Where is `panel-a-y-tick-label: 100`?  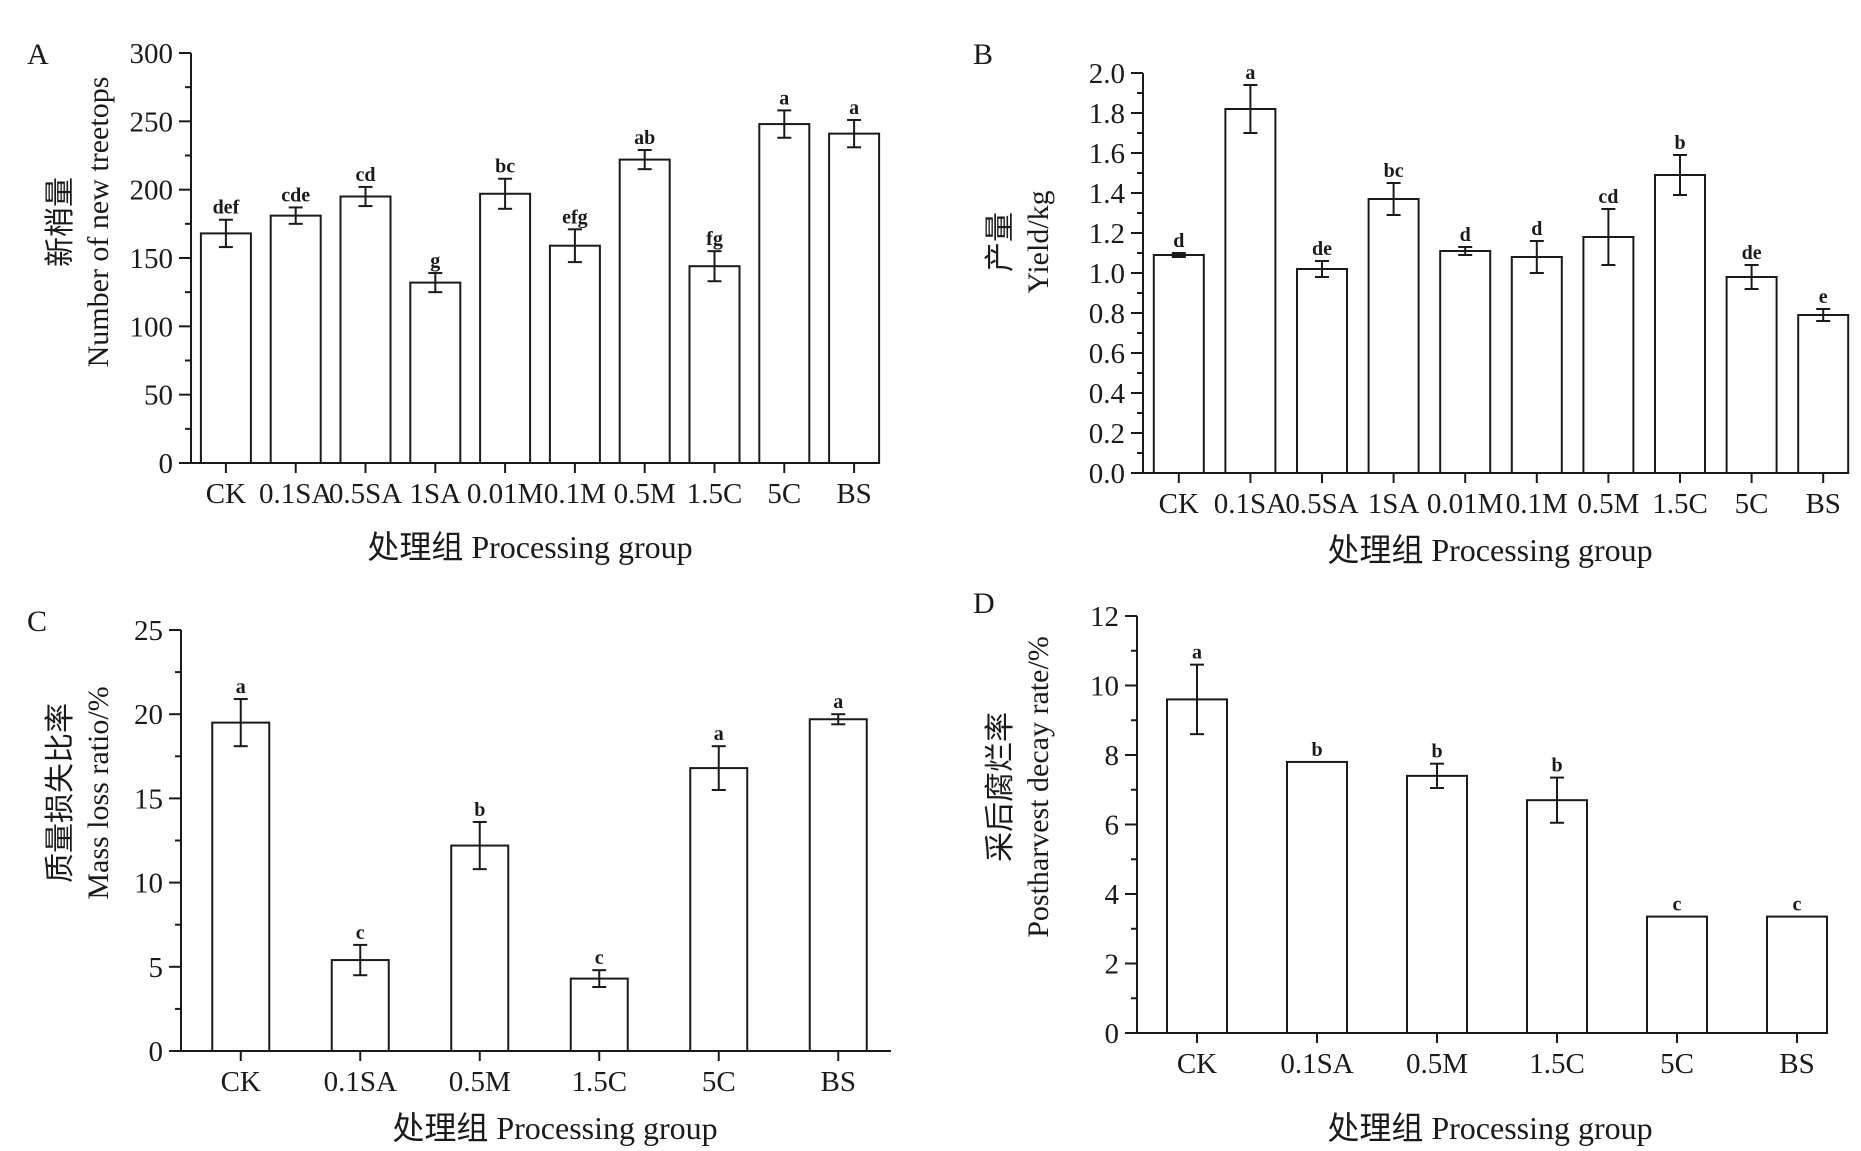
panel-a-y-tick-label: 100 is located at coordinates (152, 327).